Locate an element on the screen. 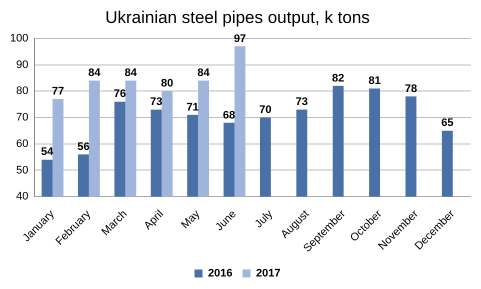  data-label: 80 is located at coordinates (167, 84).